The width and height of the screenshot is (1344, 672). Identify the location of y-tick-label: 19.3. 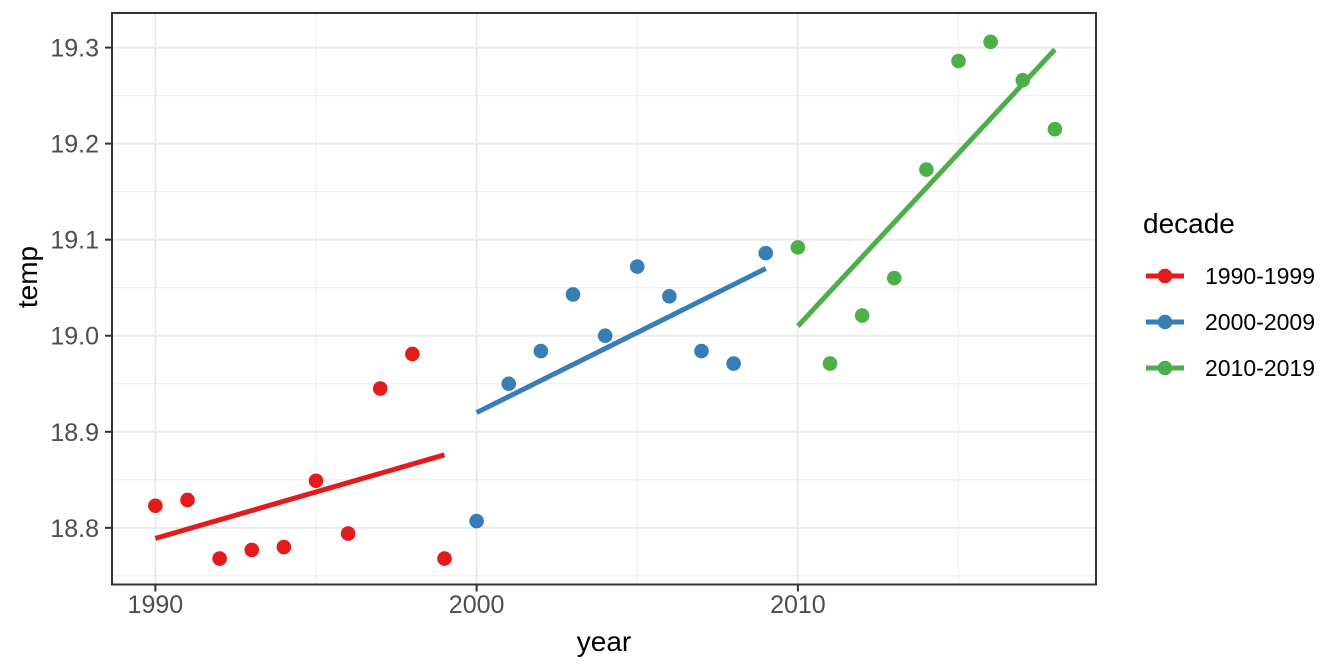
(74, 49).